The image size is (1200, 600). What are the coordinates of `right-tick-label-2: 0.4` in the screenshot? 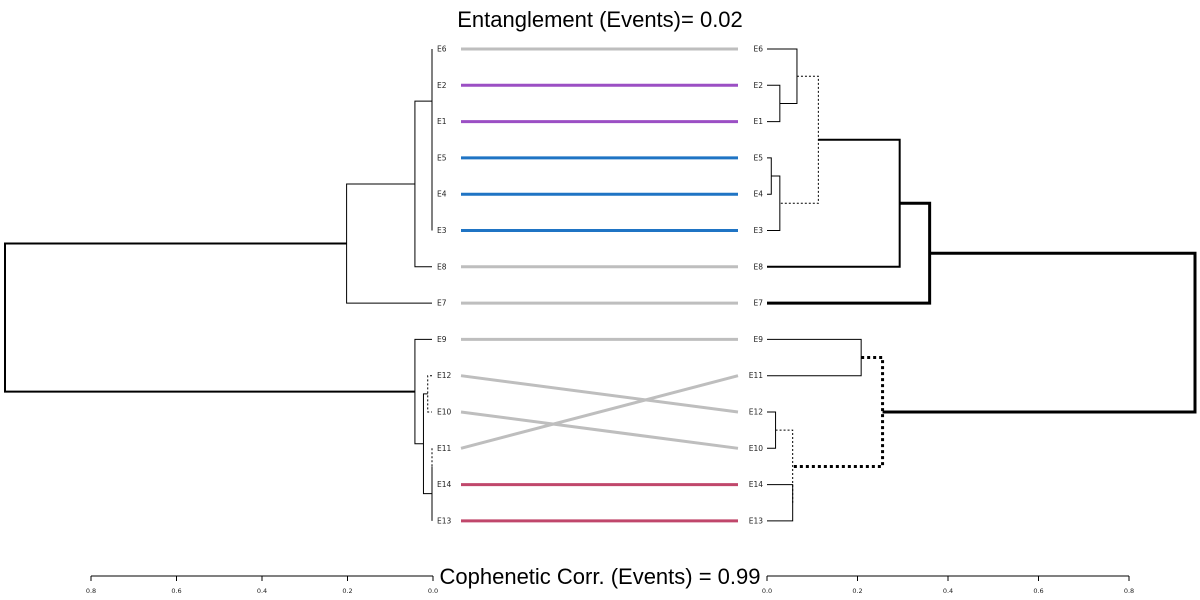 It's located at (948, 591).